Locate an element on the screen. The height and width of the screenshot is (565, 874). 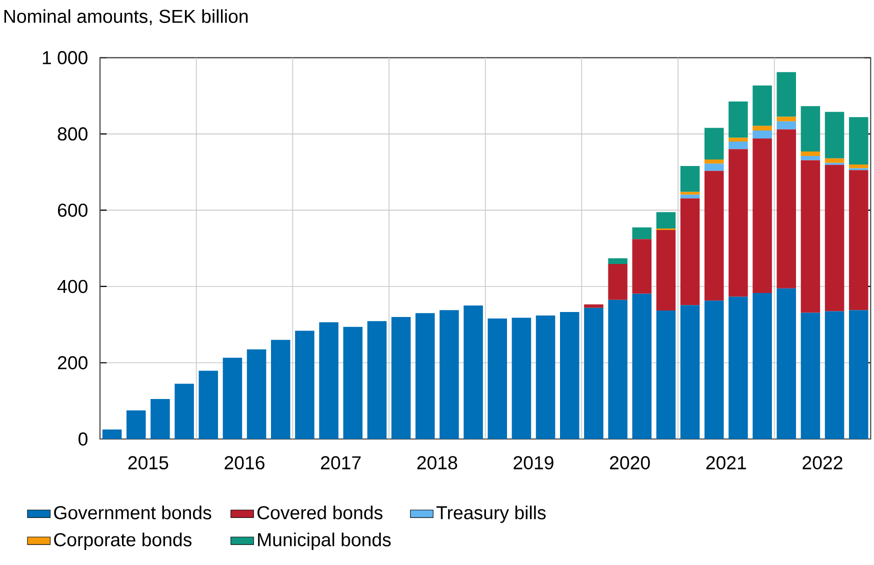
x-tick-label: 2020 is located at coordinates (630, 463).